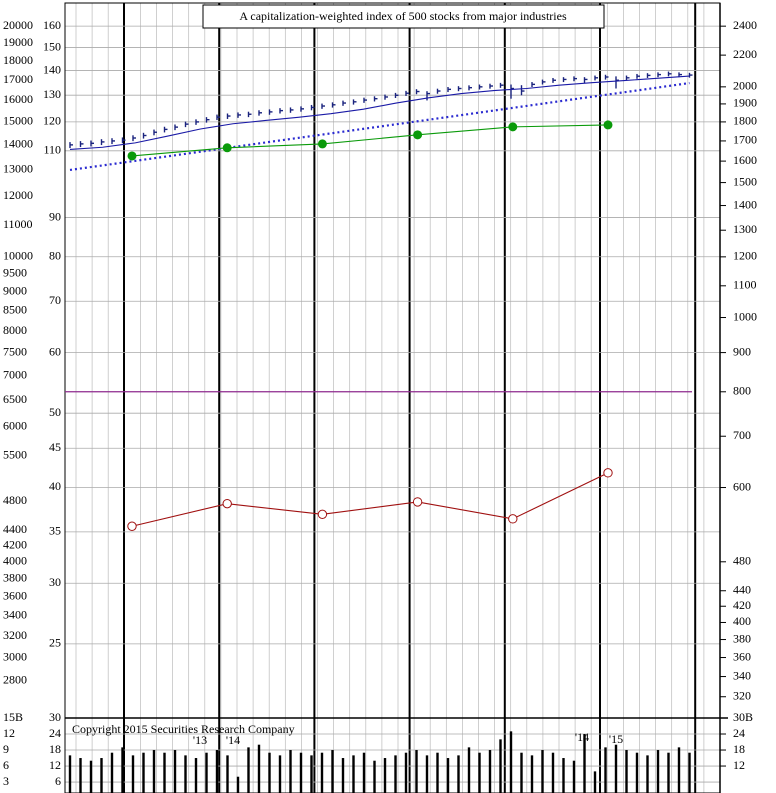 The width and height of the screenshot is (776, 793). What do you see at coordinates (6, 781) in the screenshot?
I see `y3-tick-label: 3` at bounding box center [6, 781].